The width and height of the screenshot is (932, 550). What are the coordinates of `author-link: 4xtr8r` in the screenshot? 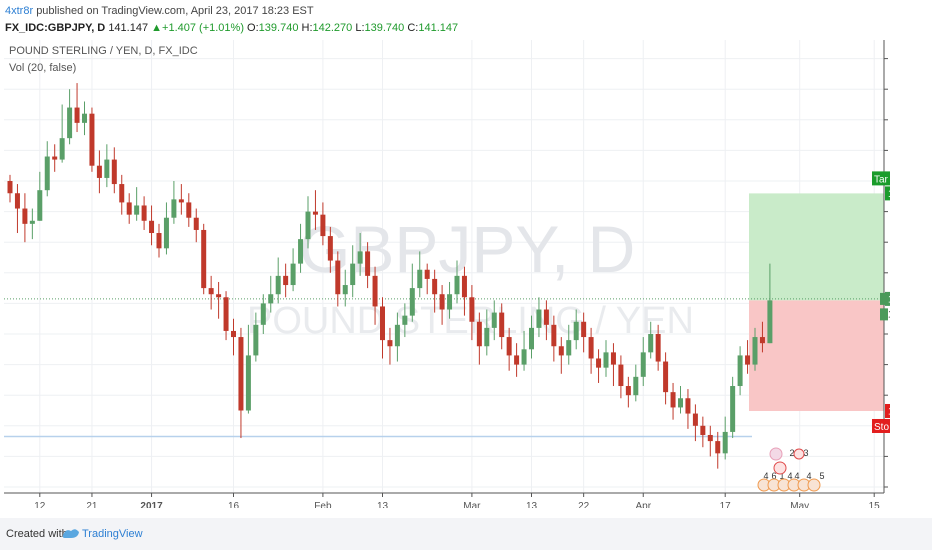 It's located at (19, 11).